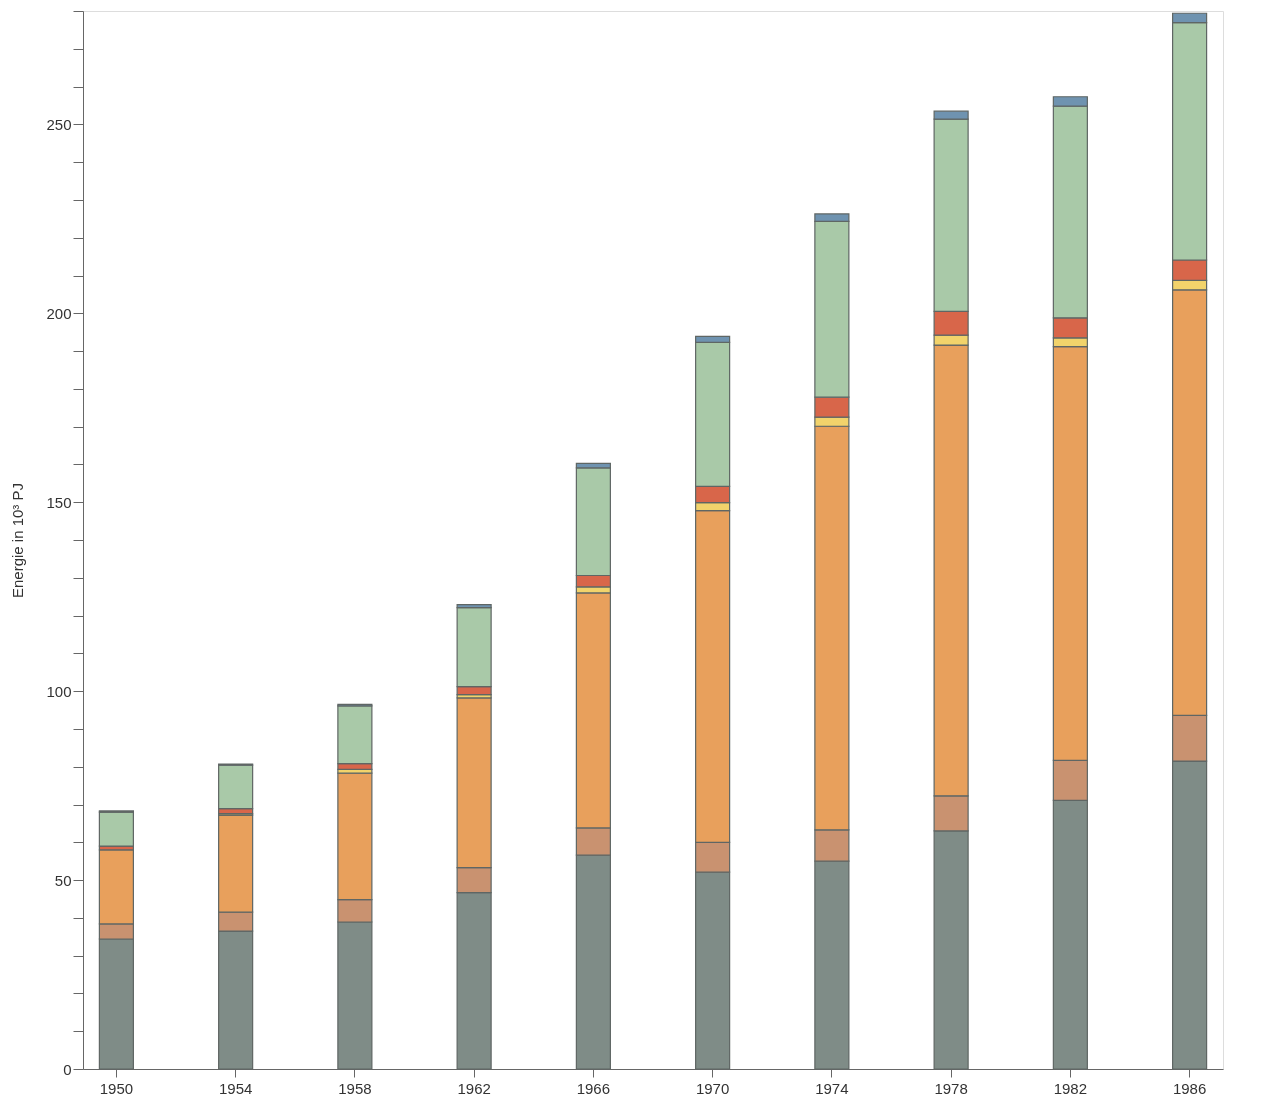 Image resolution: width=1276 pixels, height=1111 pixels. Describe the element at coordinates (235, 1088) in the screenshot. I see `x-tick-label: 1954` at that location.